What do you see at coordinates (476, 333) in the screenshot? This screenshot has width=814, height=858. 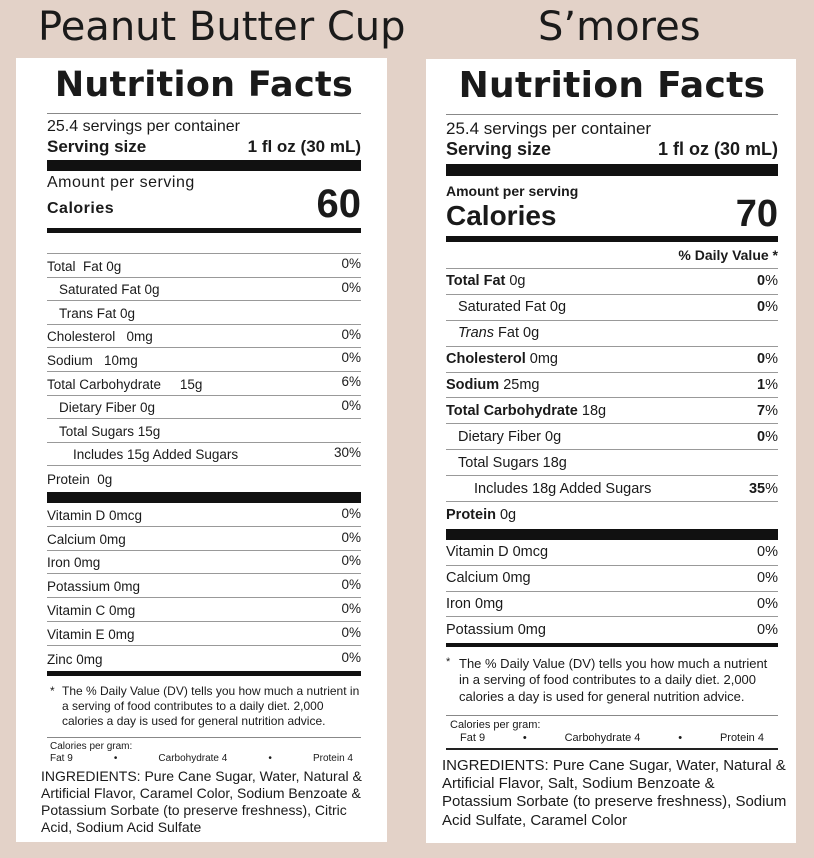 I see `nutrient-label-italic: Trans` at bounding box center [476, 333].